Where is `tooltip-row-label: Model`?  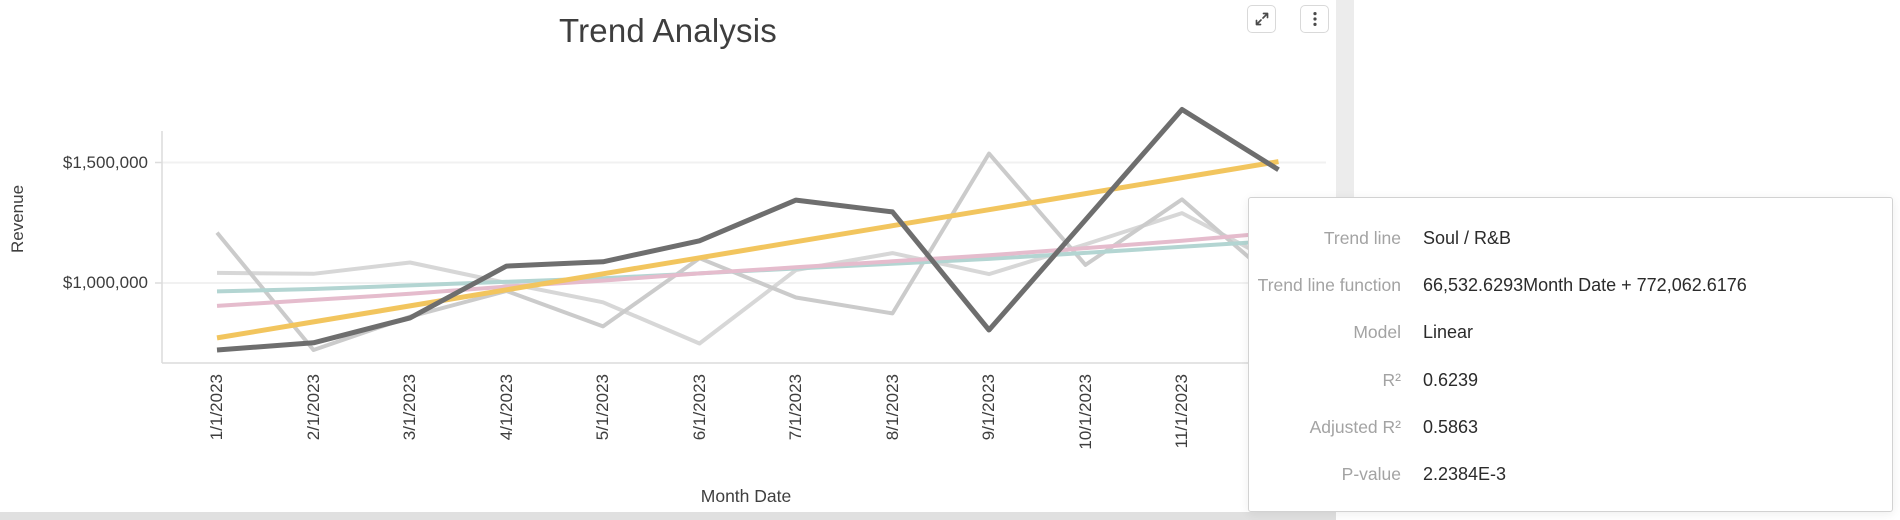
tooltip-row-label: Model is located at coordinates (1377, 332).